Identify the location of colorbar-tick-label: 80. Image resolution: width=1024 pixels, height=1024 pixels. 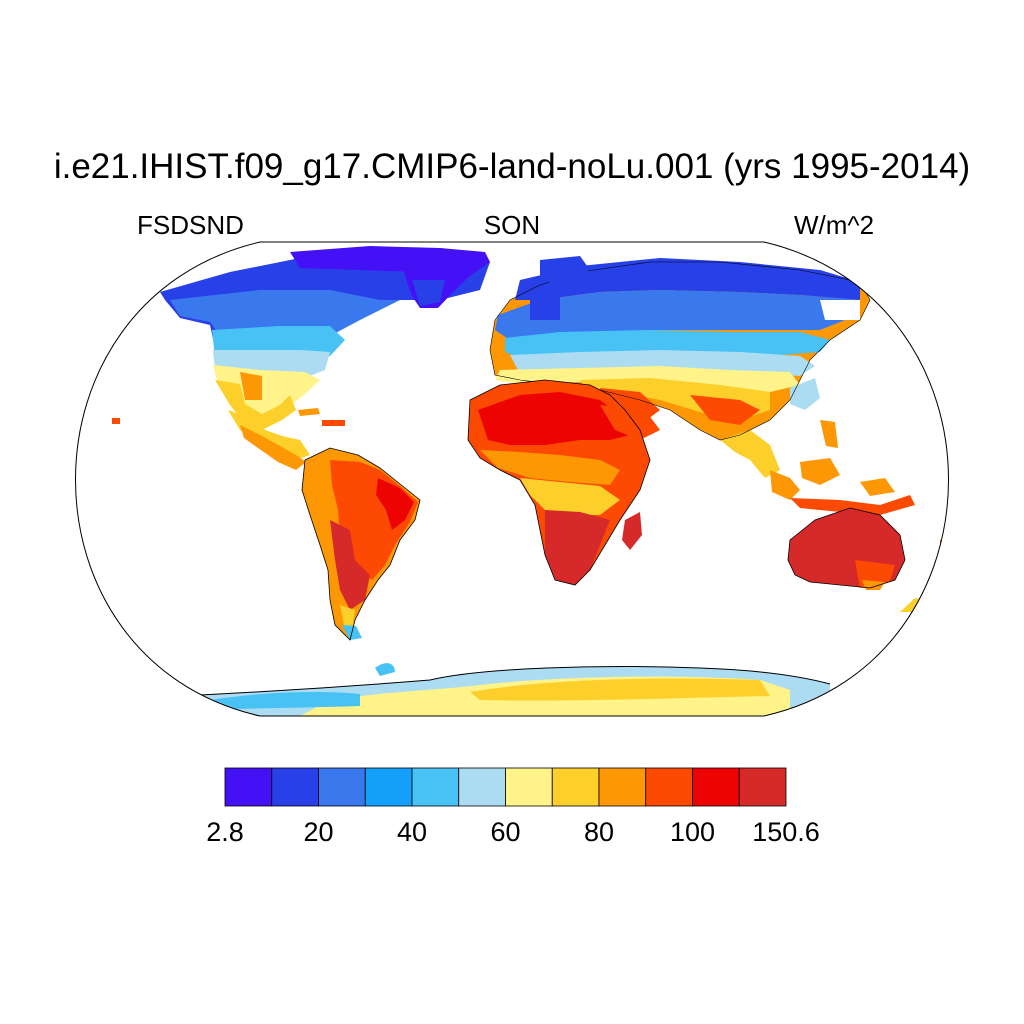
(599, 832).